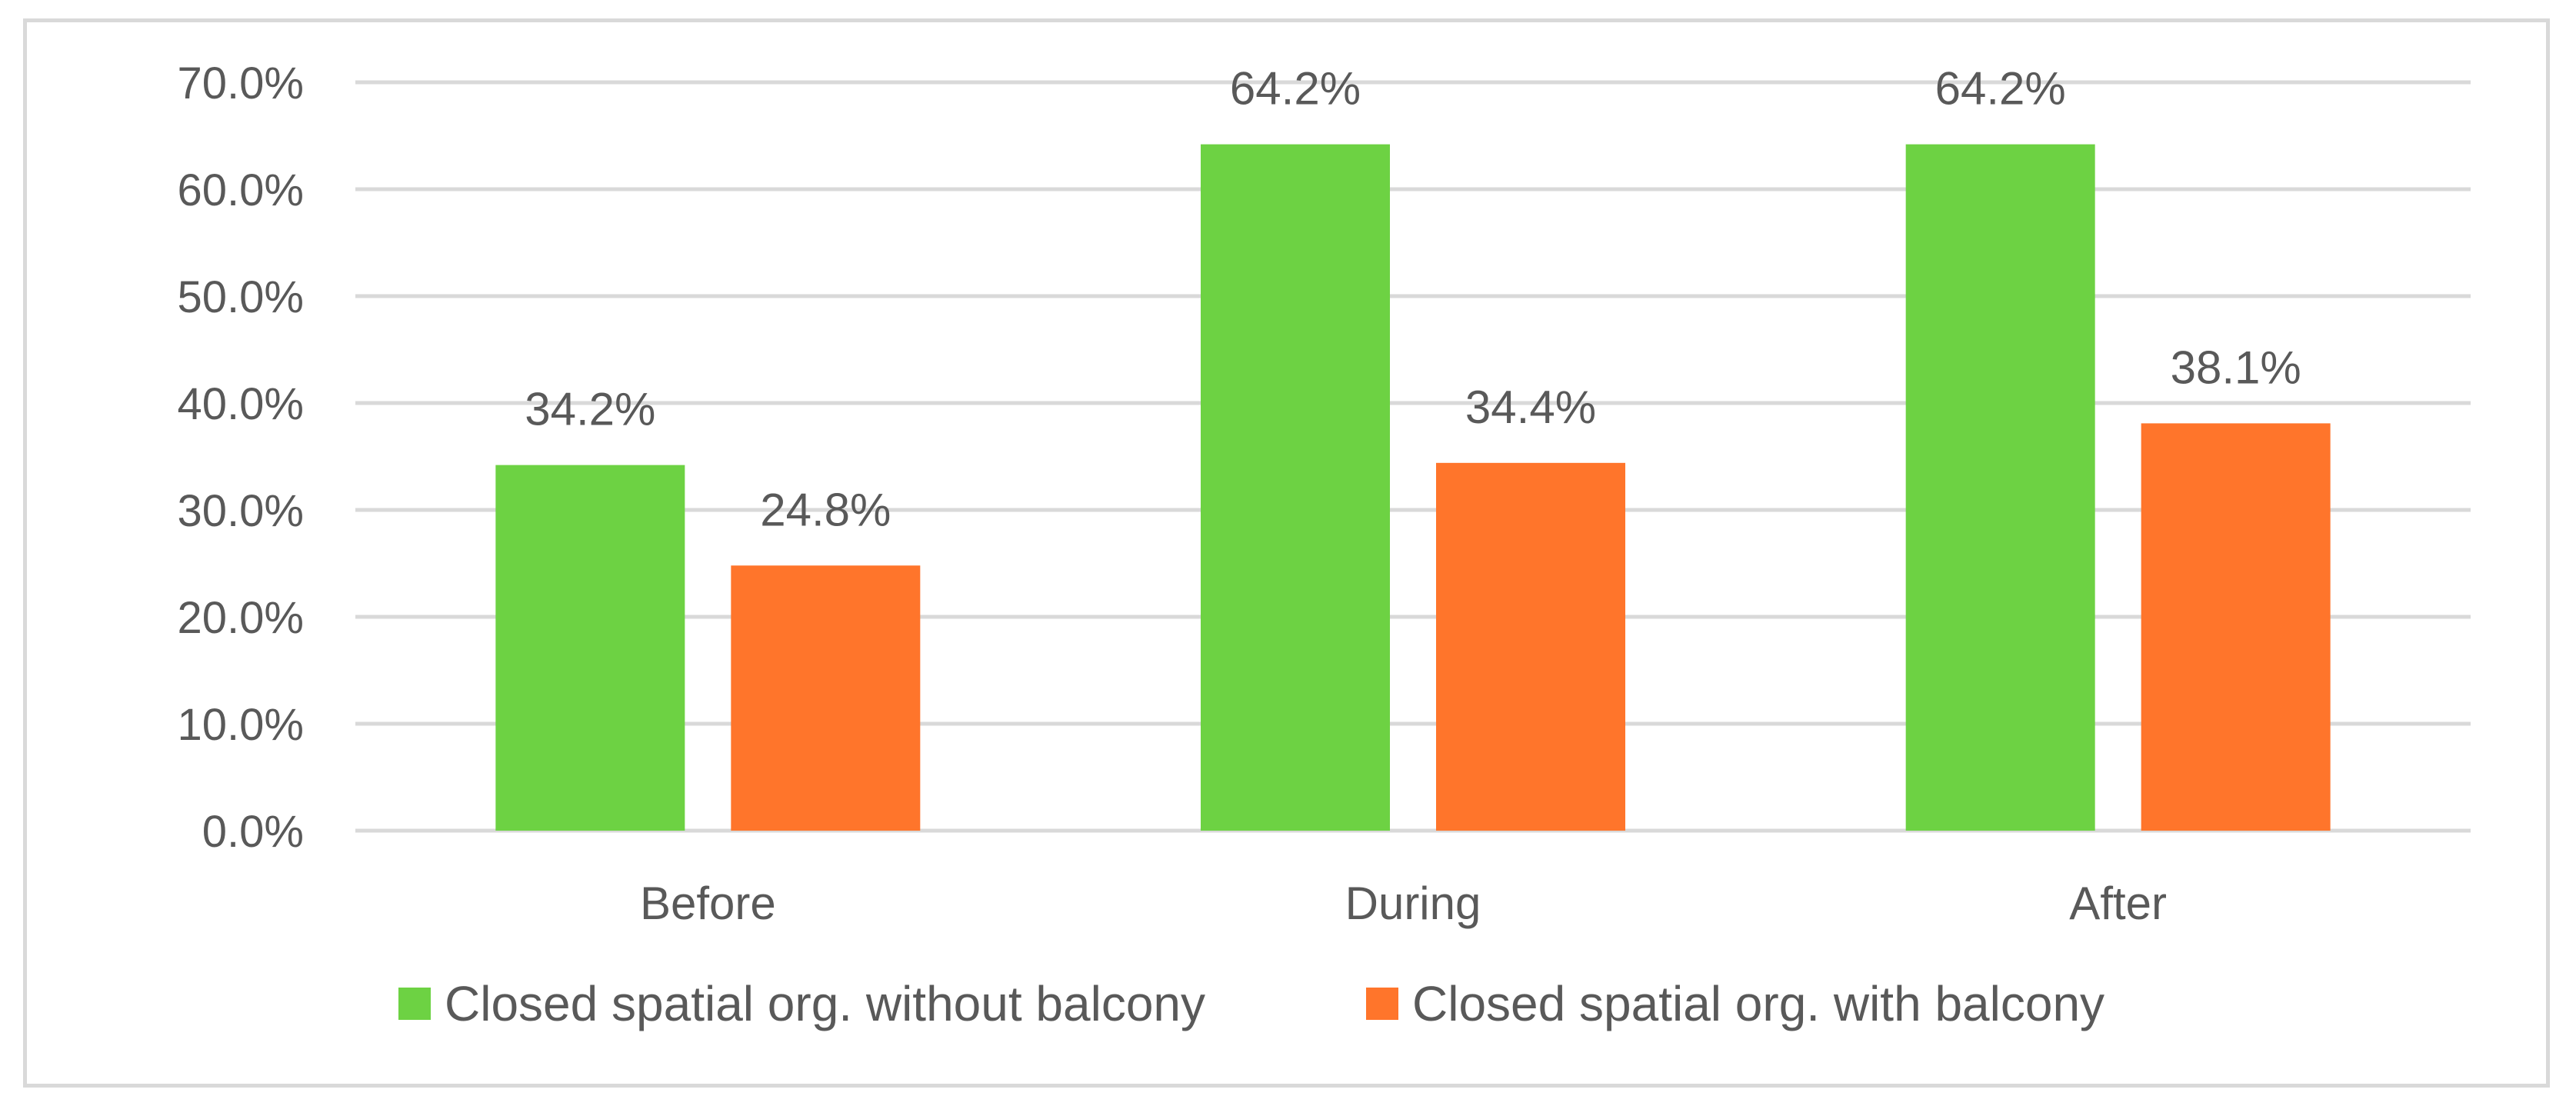 The image size is (2576, 1116). Describe the element at coordinates (826, 509) in the screenshot. I see `data-label: 24.8%` at that location.